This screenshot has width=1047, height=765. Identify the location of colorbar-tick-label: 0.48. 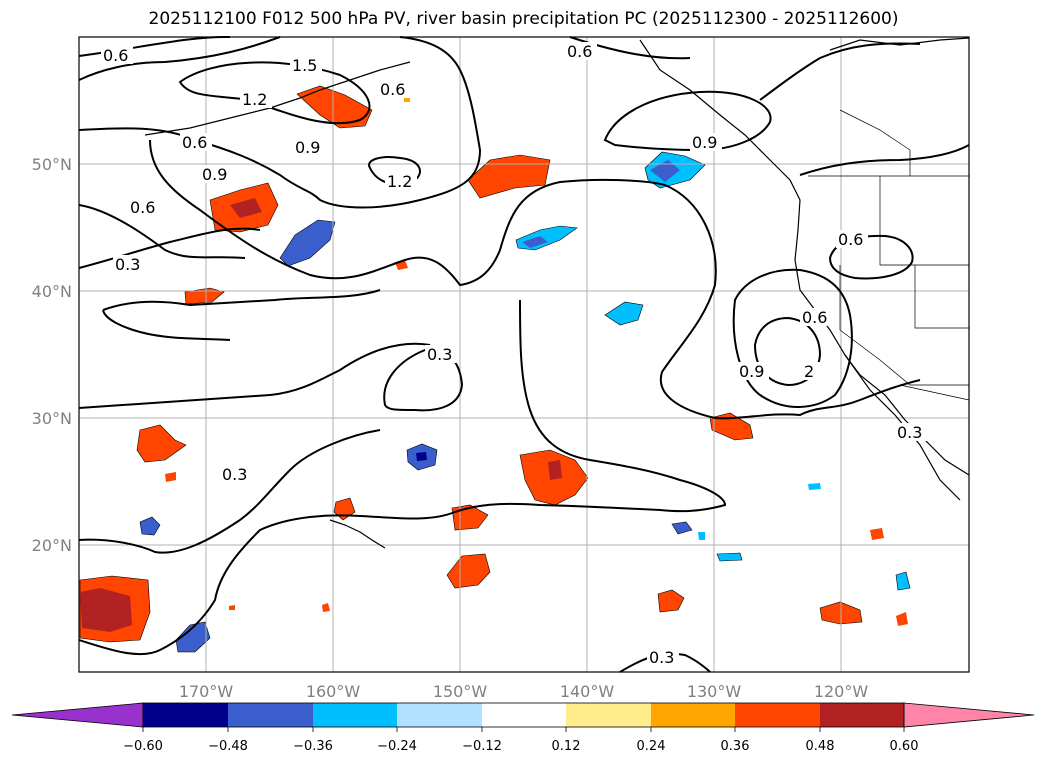
(820, 746).